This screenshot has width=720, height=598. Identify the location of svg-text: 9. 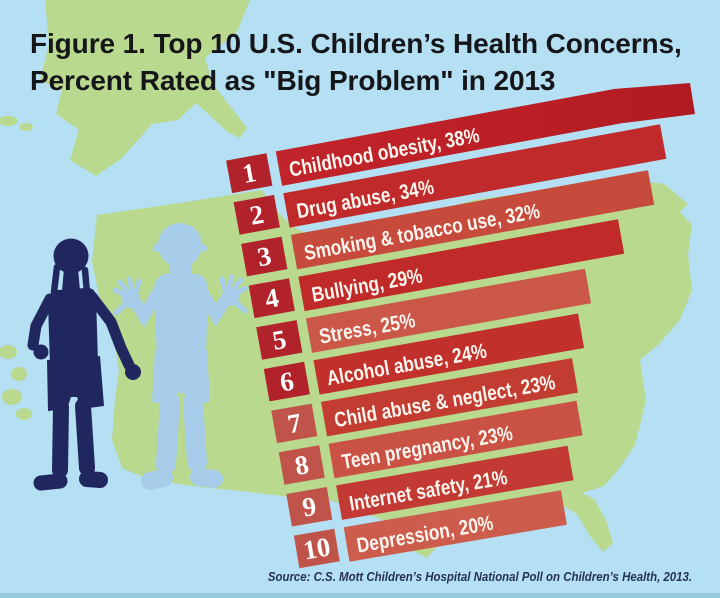
(309, 507).